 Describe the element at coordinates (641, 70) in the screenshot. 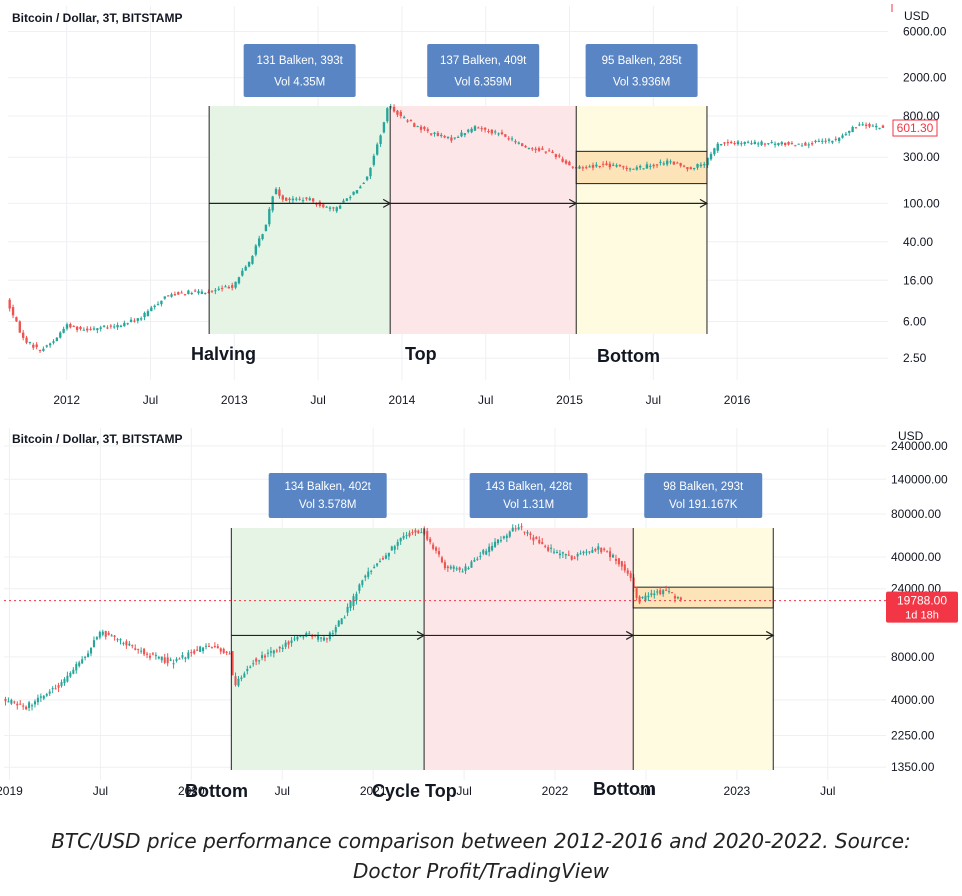

I see `info-box: 95 Balken, 285t Vol 3.936M` at that location.